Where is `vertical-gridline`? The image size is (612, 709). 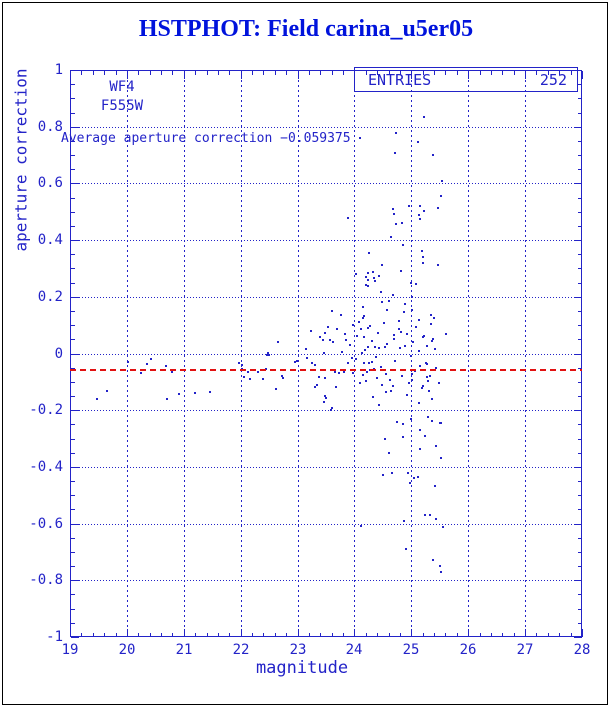
vertical-gridline is located at coordinates (525, 353).